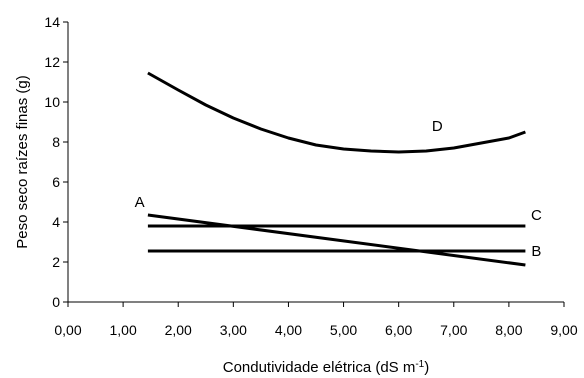 The width and height of the screenshot is (584, 378). Describe the element at coordinates (56, 182) in the screenshot. I see `y-tick-label: 6` at that location.